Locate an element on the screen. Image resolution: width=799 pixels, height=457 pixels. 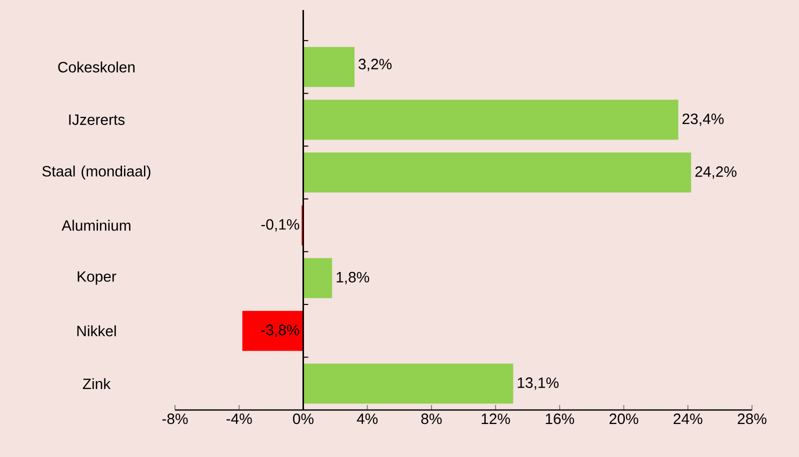
x-tick-label: 8% is located at coordinates (431, 419).